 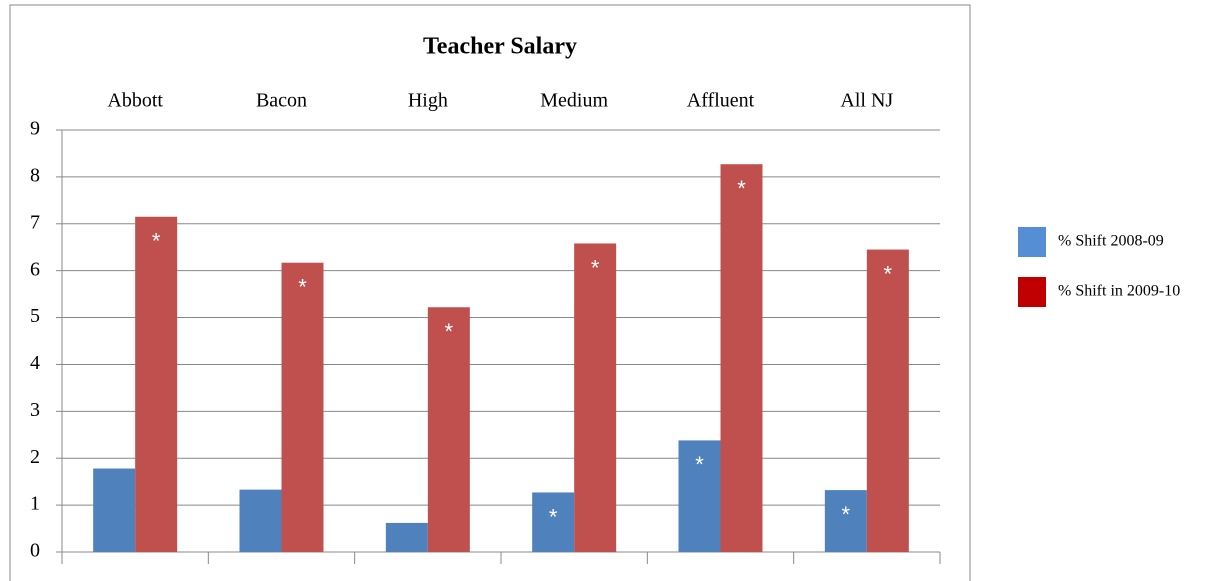 I want to click on y-tick-label: 7, so click(x=35, y=222).